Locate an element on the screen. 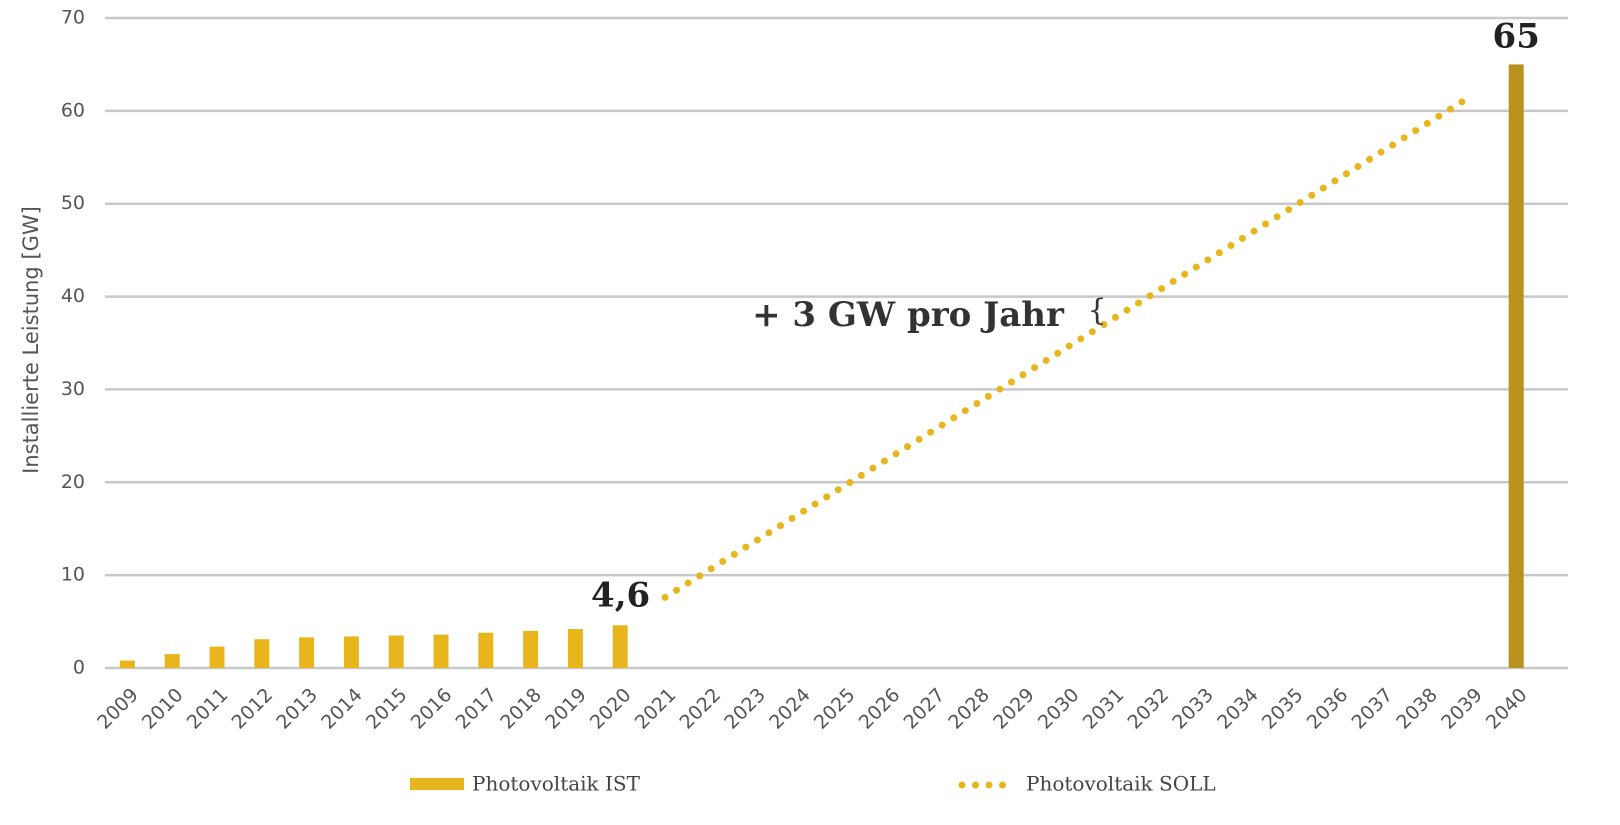 This screenshot has height=825, width=1620. x-tick-label: 2015 is located at coordinates (387, 709).